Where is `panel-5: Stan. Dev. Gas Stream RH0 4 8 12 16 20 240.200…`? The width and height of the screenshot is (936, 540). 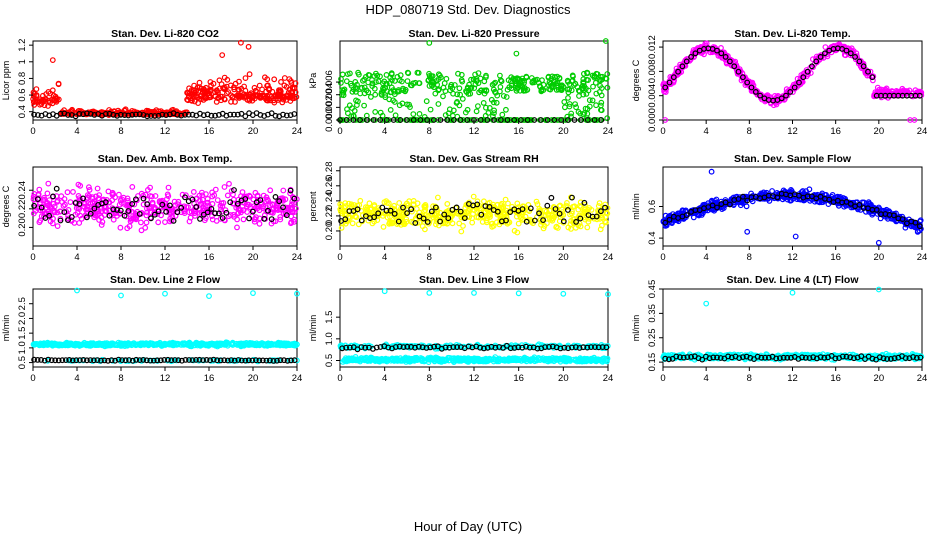
panel-5: Stan. Dev. Gas Stream RH0 4 8 12 16 20 240.200… is located at coordinates (460, 208).